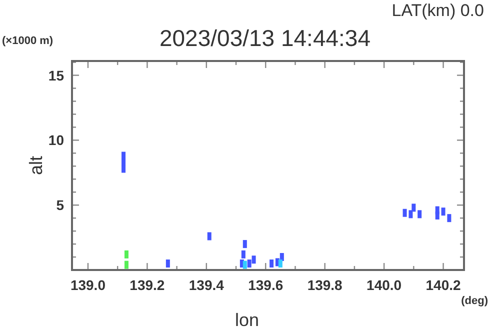 The height and width of the screenshot is (331, 490). Describe the element at coordinates (36, 166) in the screenshot. I see `y-axis-title: alt` at that location.